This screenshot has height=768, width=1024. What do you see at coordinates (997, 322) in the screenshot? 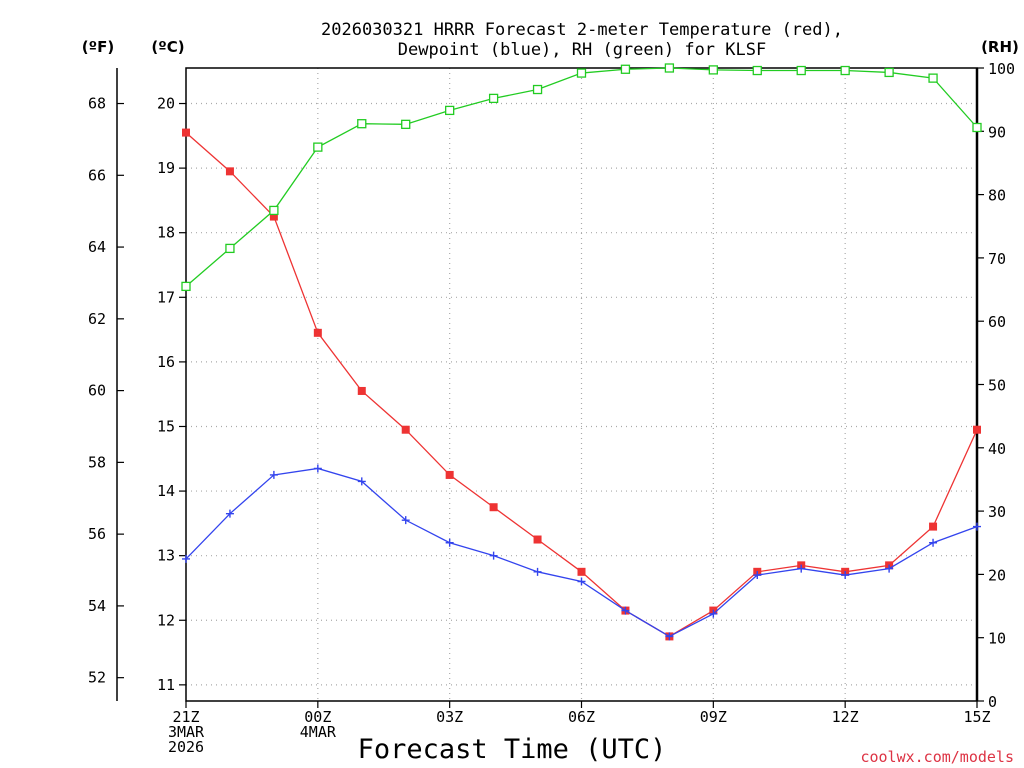
I see `rh-tick-label: 60` at bounding box center [997, 322].